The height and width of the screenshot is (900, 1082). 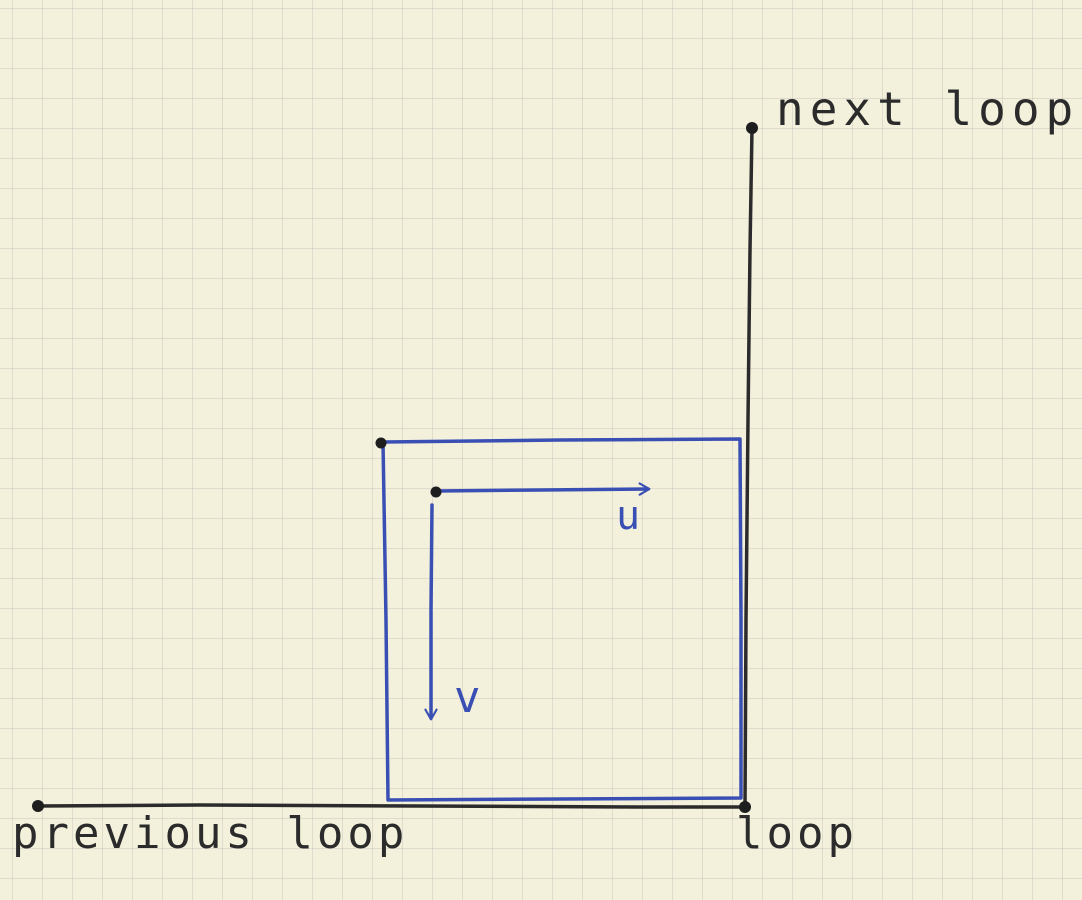 What do you see at coordinates (562, 619) in the screenshot?
I see `blue-square` at bounding box center [562, 619].